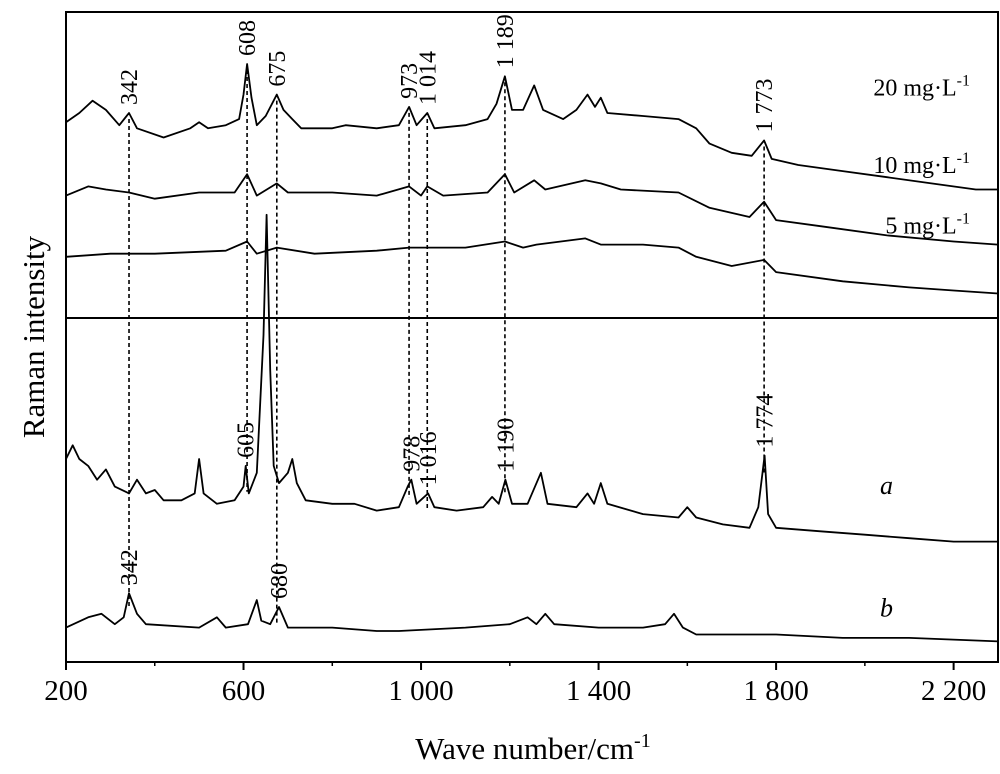 The image size is (1000, 774). What do you see at coordinates (410, 81) in the screenshot?
I see `peak-label-3: 973` at bounding box center [410, 81].